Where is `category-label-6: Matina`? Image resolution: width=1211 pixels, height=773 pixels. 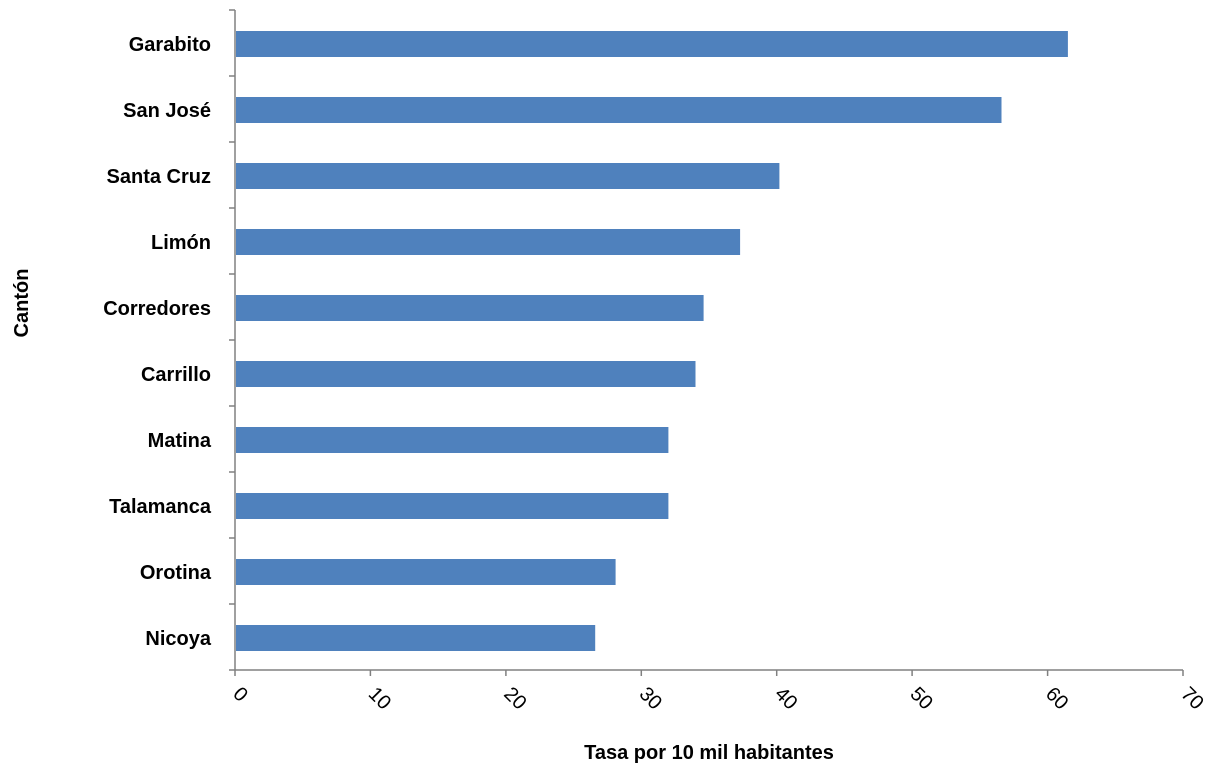 category-label-6: Matina is located at coordinates (180, 441).